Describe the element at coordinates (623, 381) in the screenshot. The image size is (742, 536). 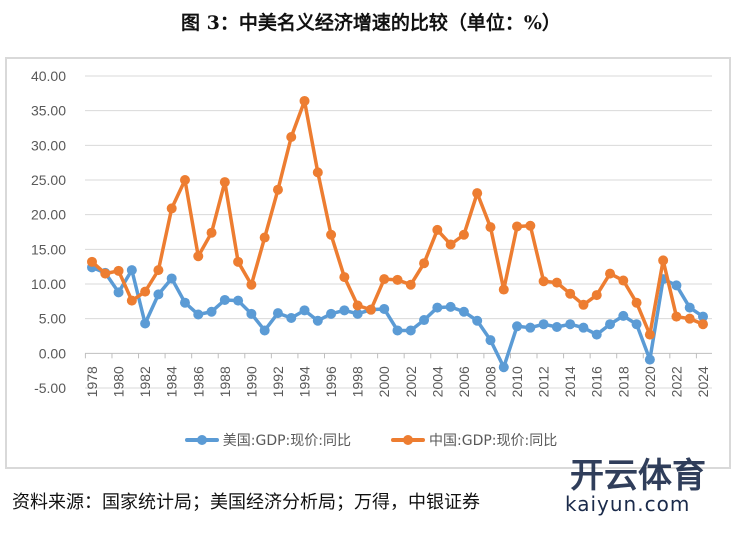
I see `x-tick-label: 2018` at that location.